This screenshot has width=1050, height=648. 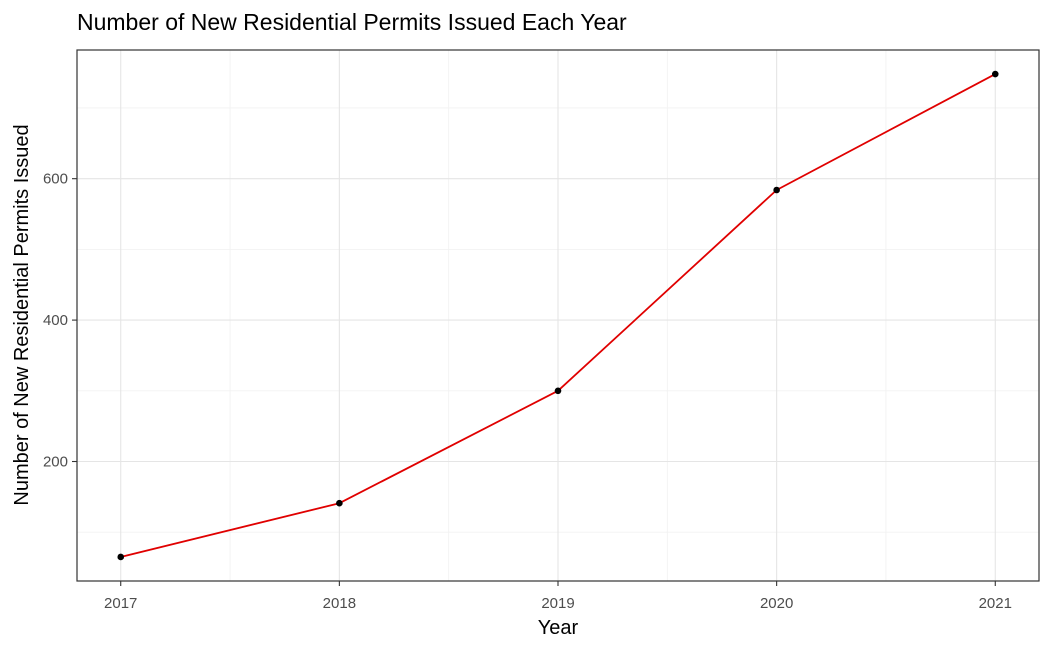 I want to click on y-tick-label: 200, so click(x=55, y=462).